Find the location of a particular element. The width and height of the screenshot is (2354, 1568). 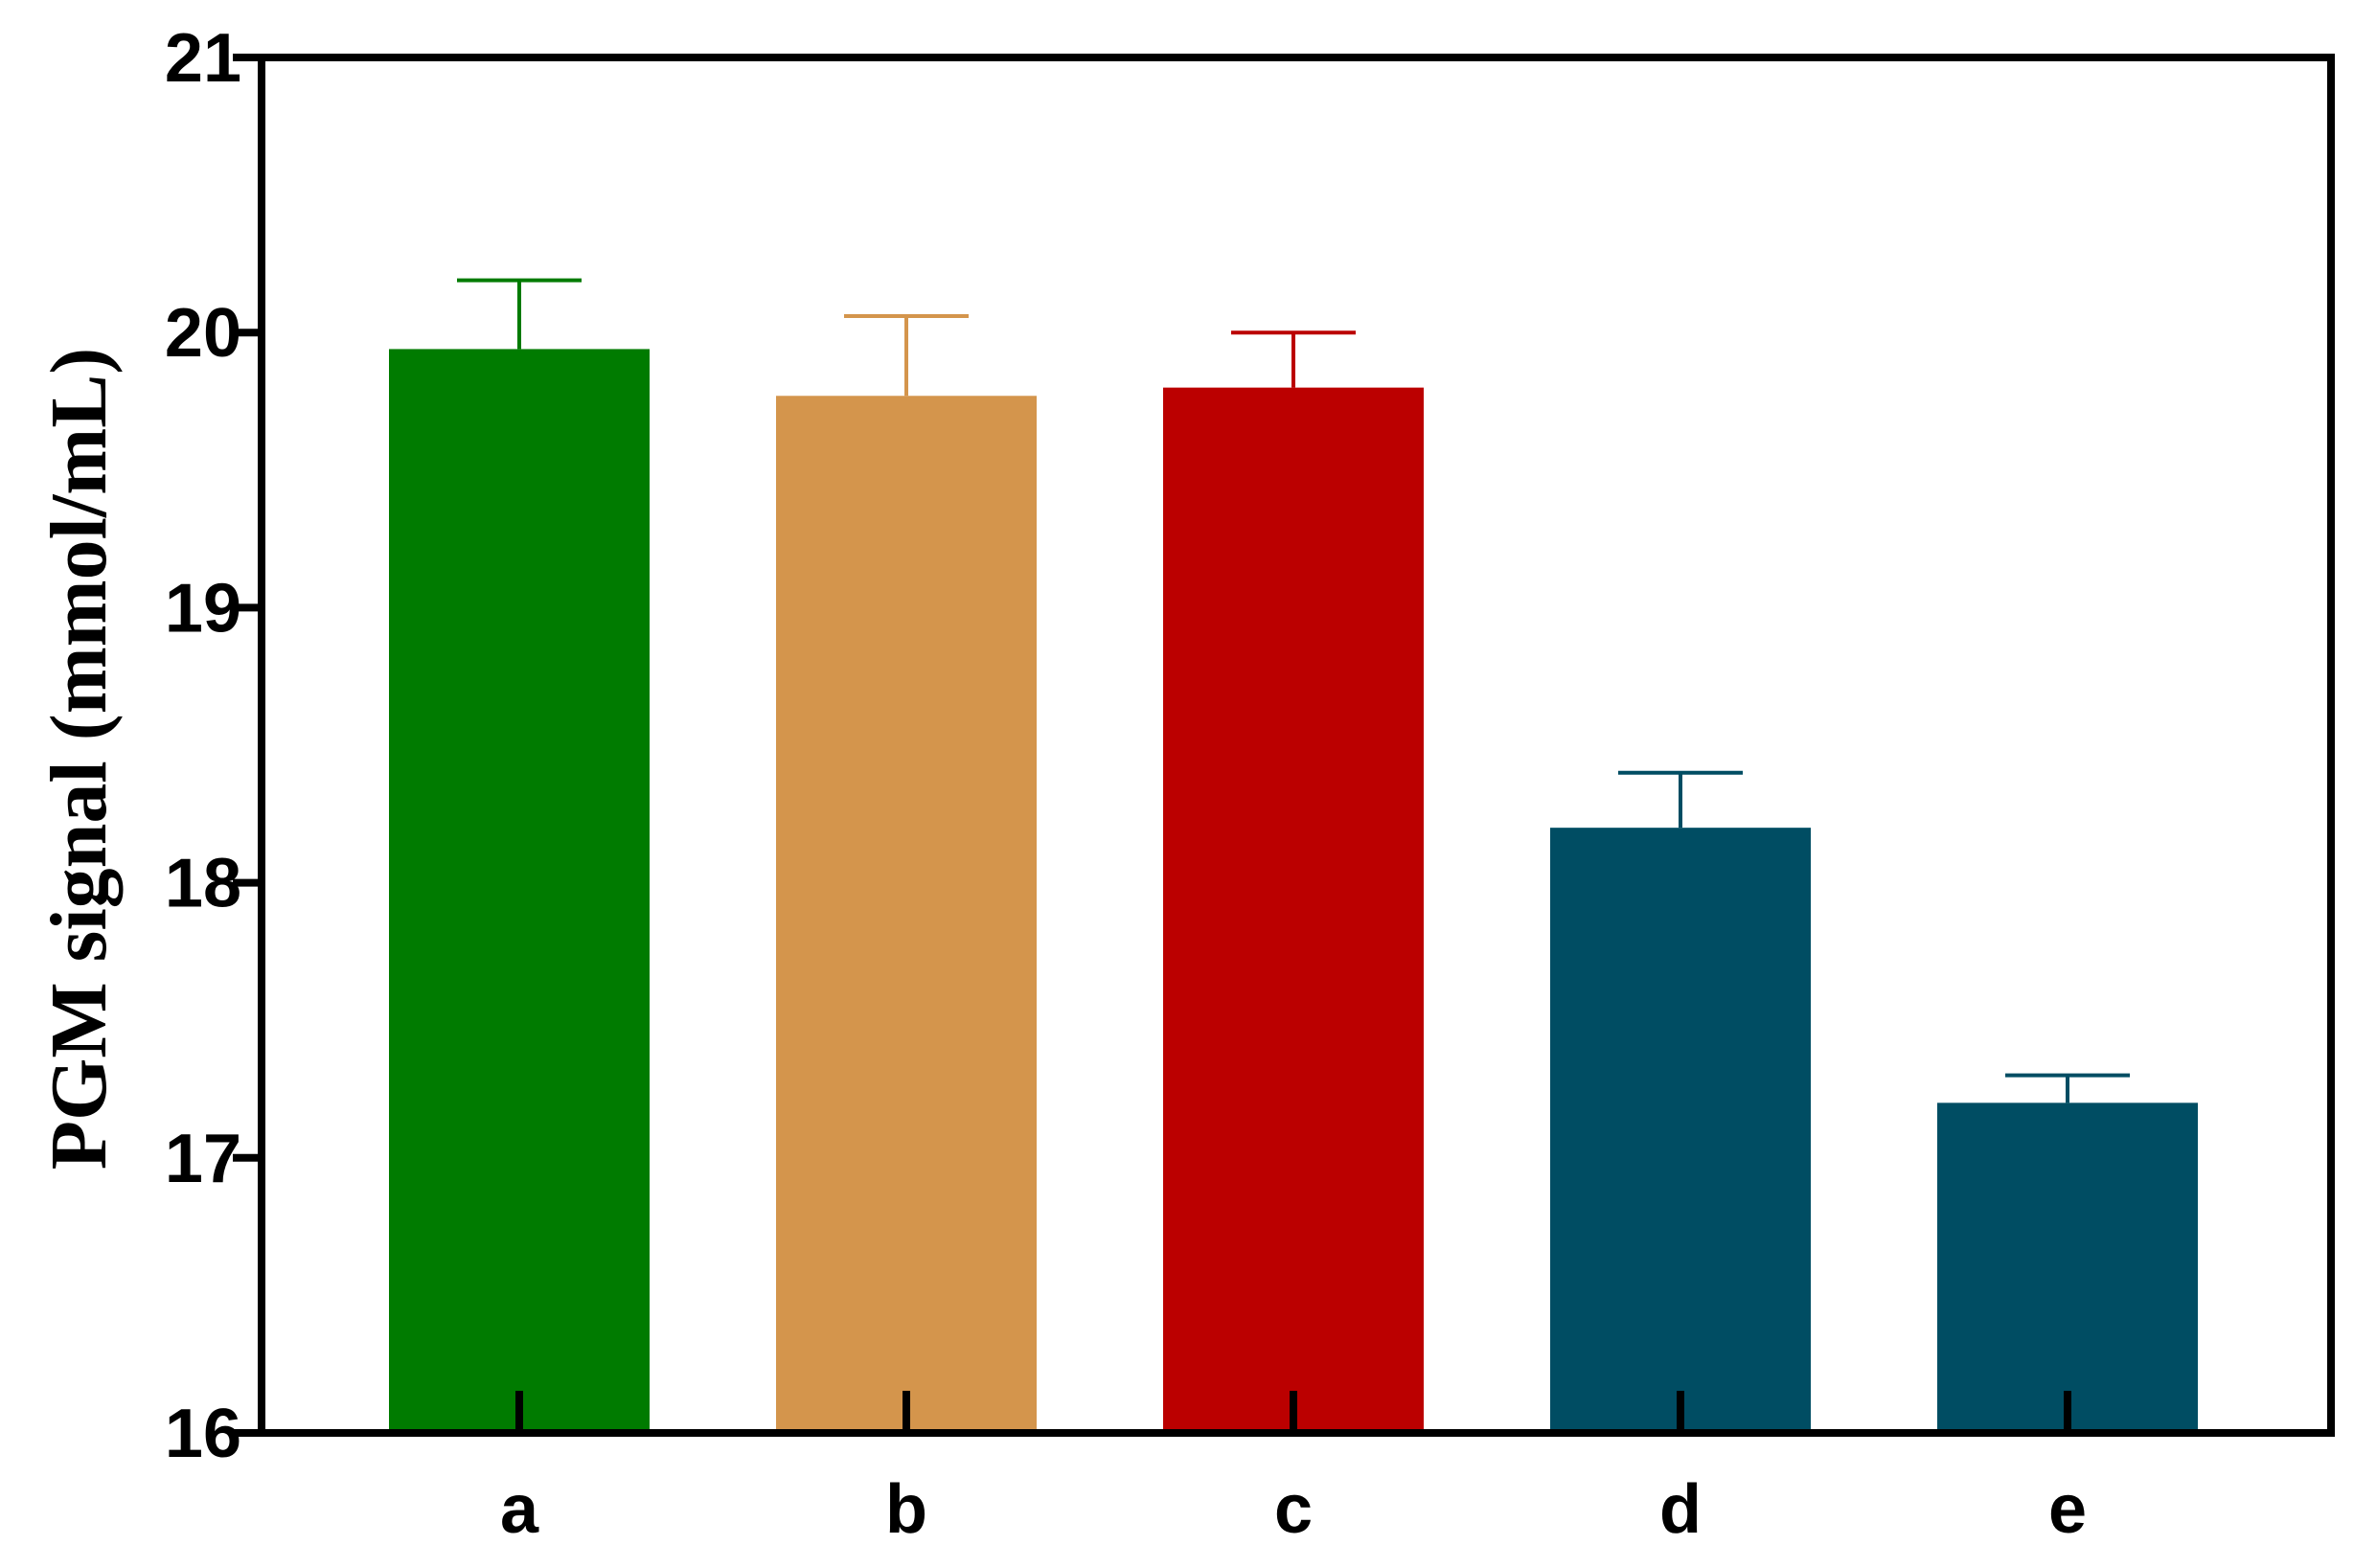

y-tick-label-16: 16 is located at coordinates (203, 1434).